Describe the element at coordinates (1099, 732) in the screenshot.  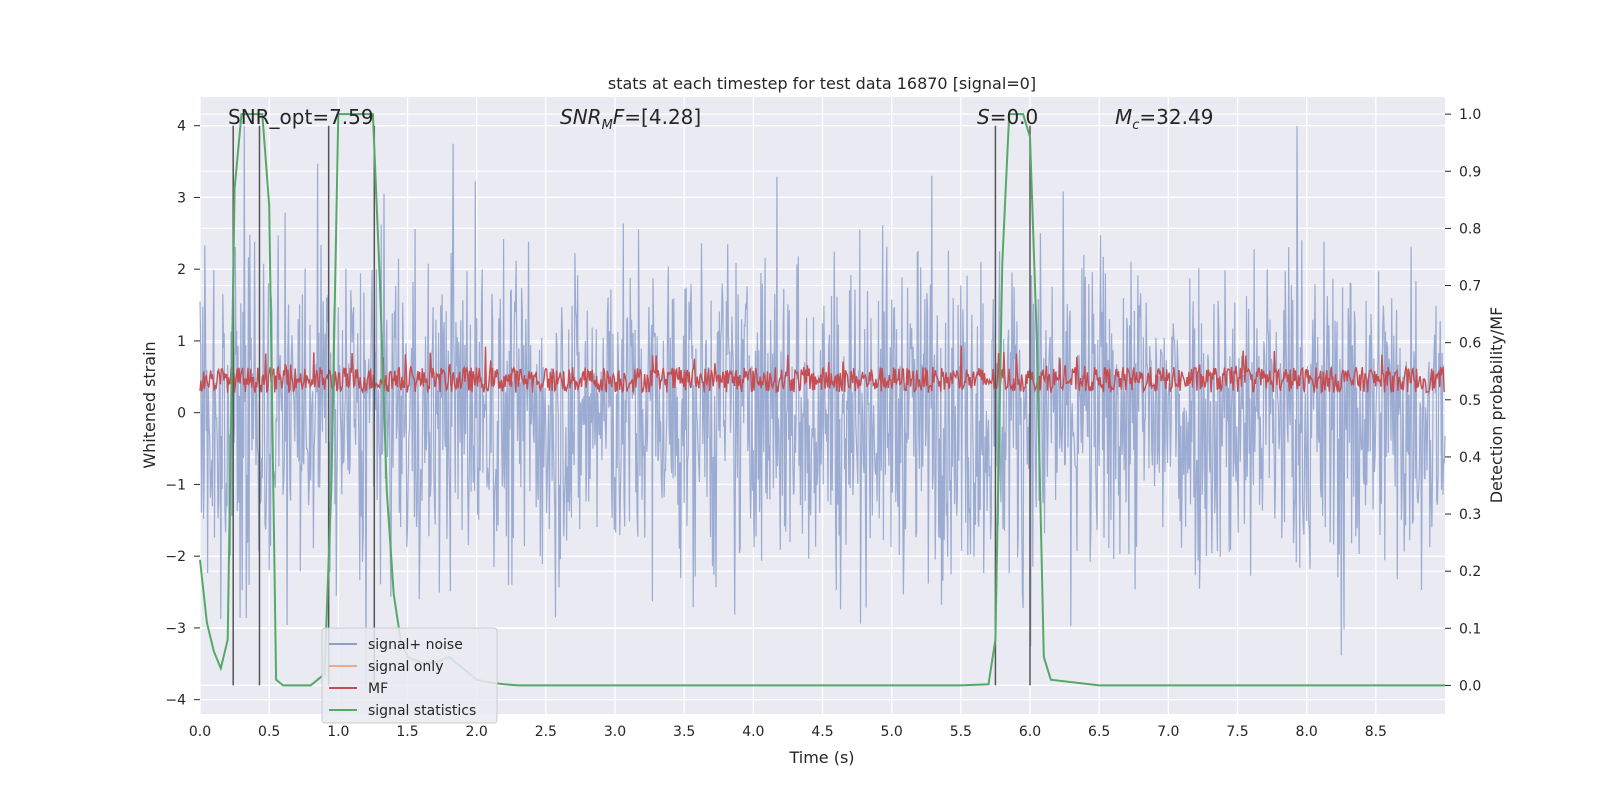
I see `x-tick-label: 6.5` at that location.